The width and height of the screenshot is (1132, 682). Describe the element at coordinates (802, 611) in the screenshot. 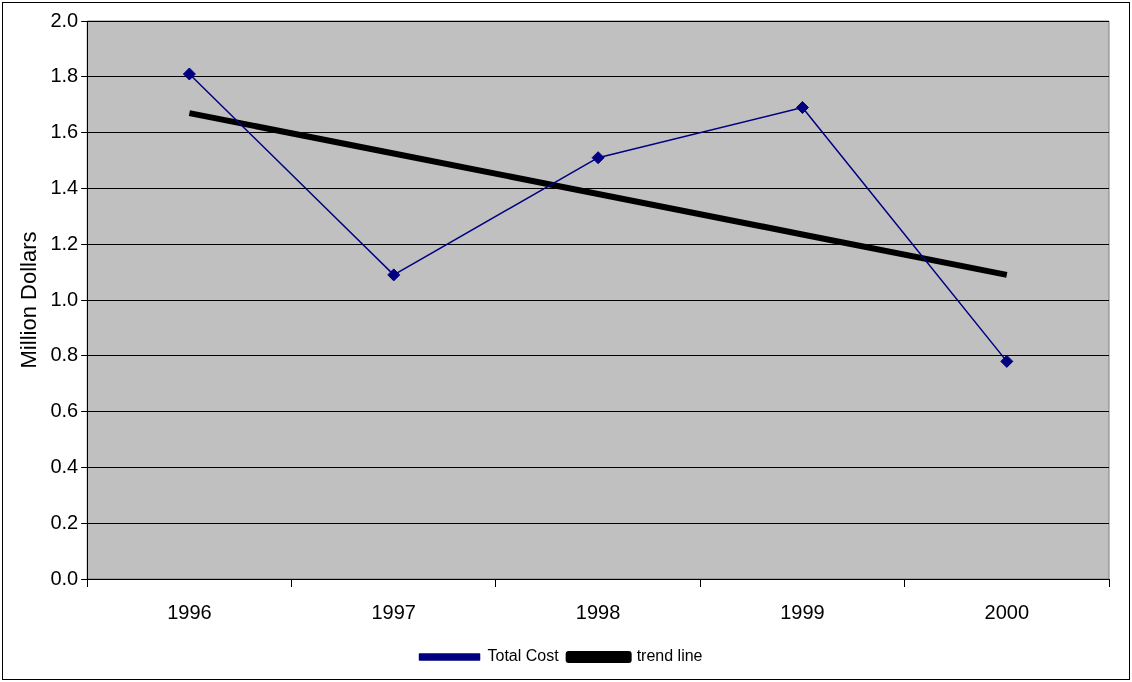

I see `x-tick-label: 1999` at that location.